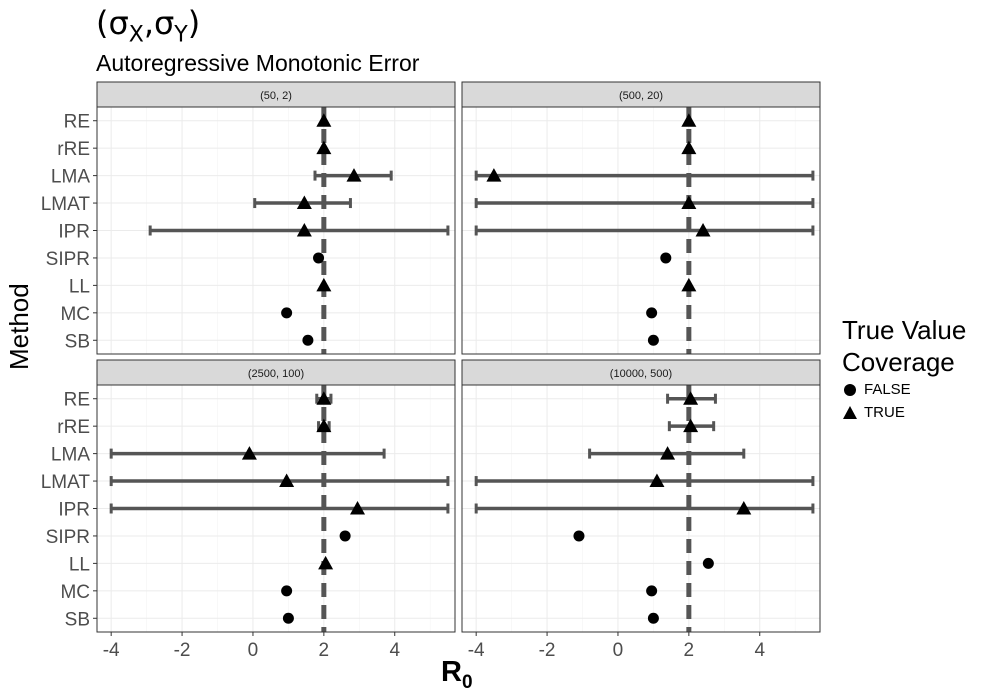  I want to click on legend-label-false: FALSE, so click(887, 389).